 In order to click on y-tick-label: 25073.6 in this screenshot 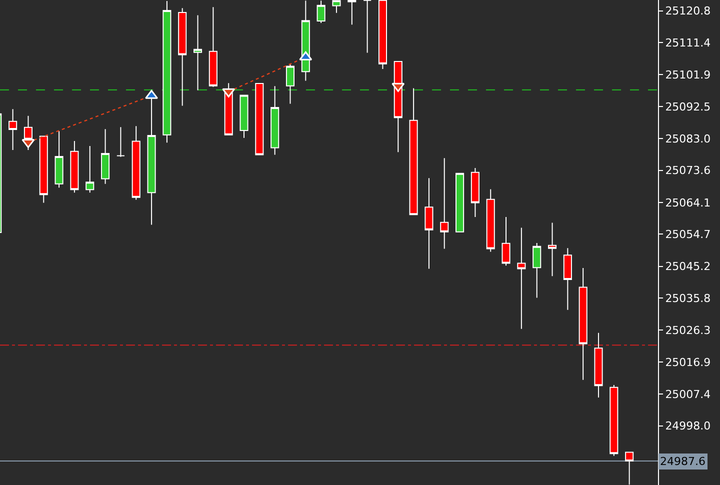, I will do `click(688, 171)`.